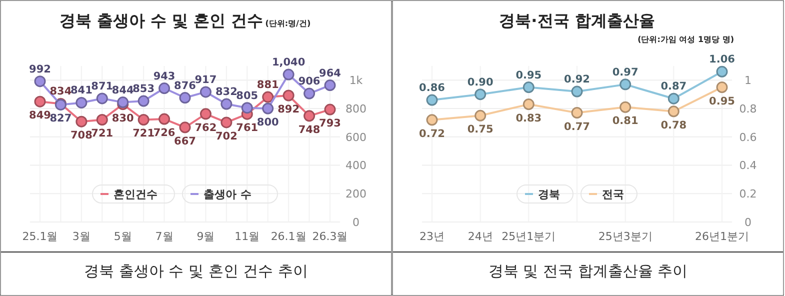  I want to click on text: 경북 및 전국 합계출산율 추이, so click(588, 271).